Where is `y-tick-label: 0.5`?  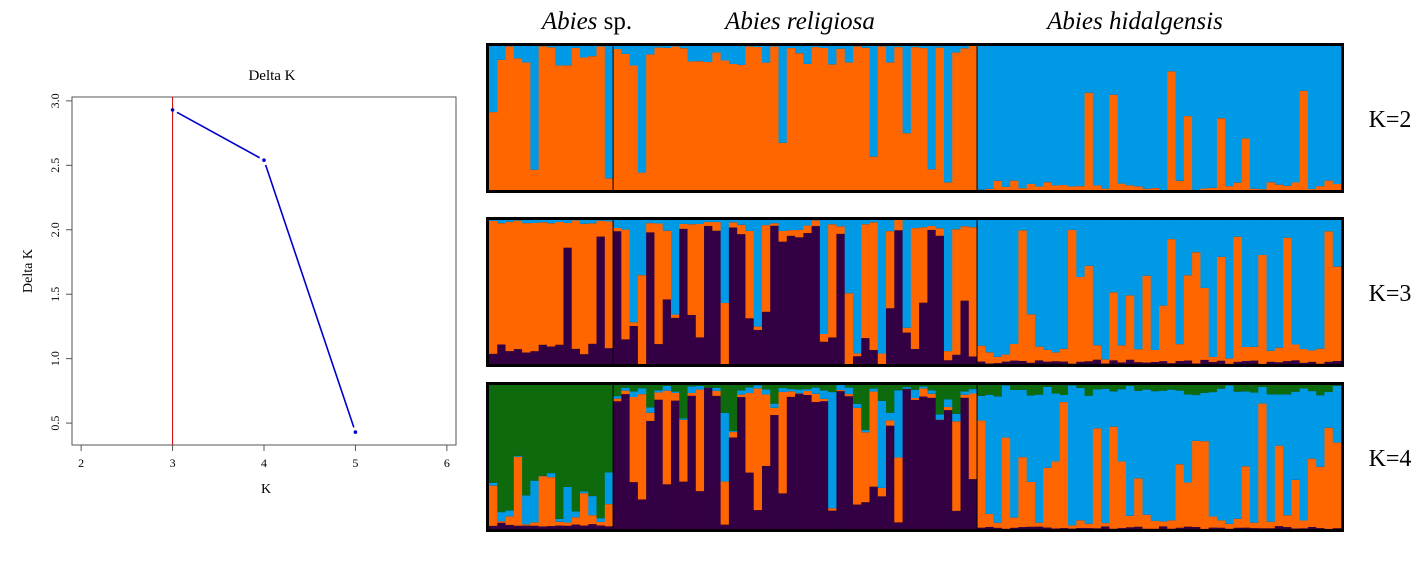
y-tick-label: 0.5 is located at coordinates (55, 423).